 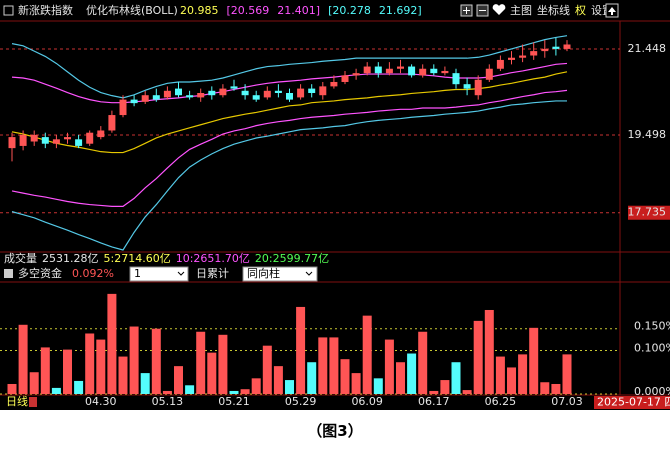 I want to click on help-icon, so click(x=8, y=273).